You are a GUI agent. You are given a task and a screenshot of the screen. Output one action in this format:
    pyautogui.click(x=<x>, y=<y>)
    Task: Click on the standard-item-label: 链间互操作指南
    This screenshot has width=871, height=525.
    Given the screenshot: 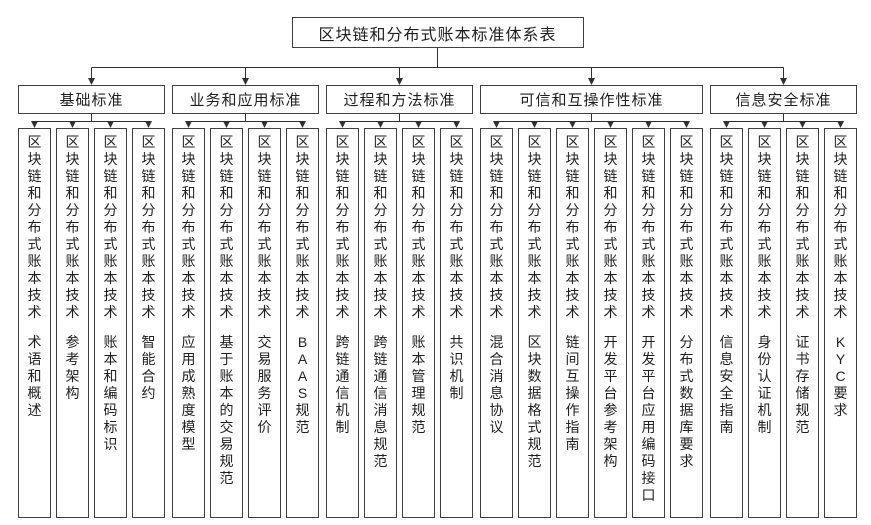 What is the action you would take?
    pyautogui.click(x=572, y=393)
    